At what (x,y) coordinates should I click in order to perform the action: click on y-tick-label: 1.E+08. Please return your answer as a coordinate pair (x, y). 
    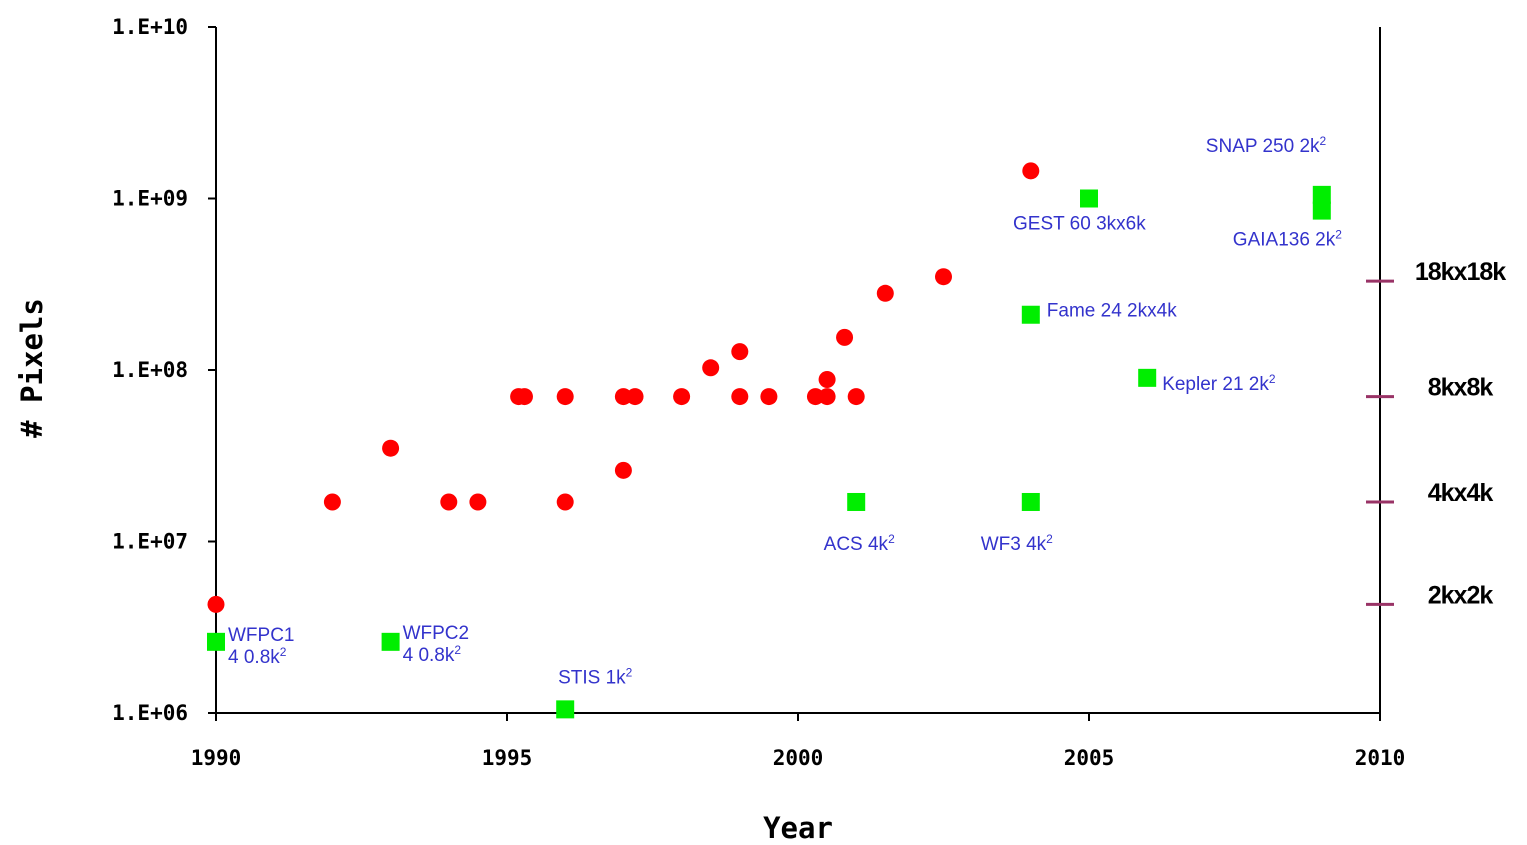
    Looking at the image, I should click on (150, 370).